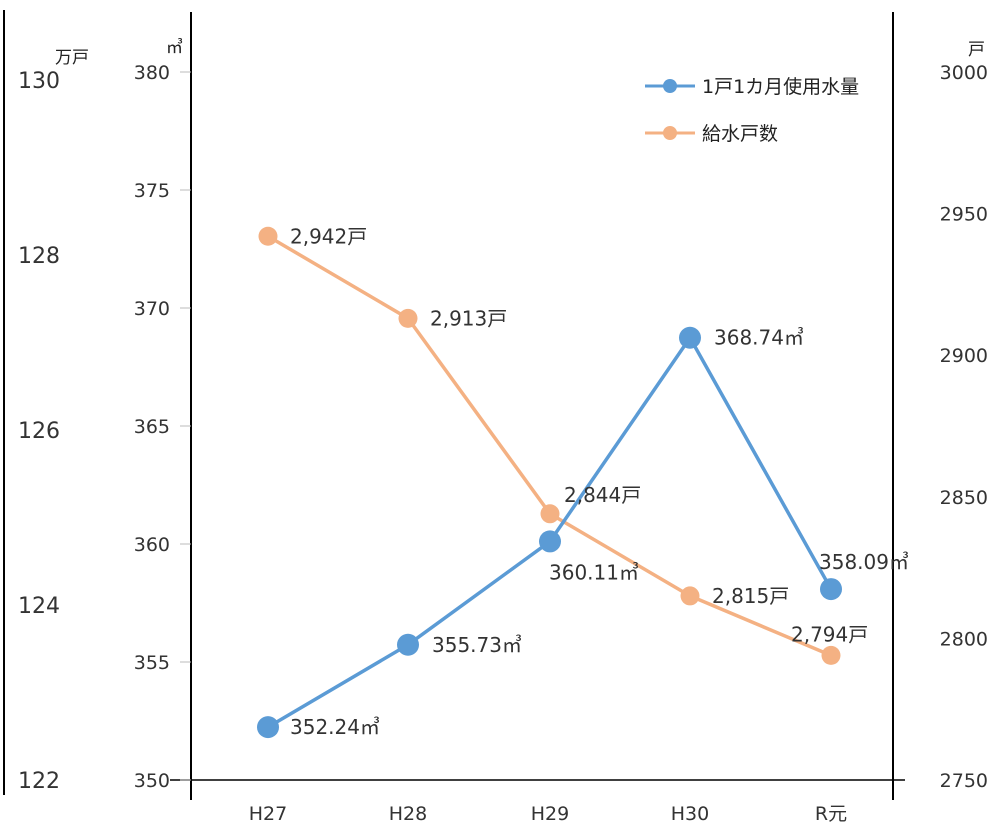 The height and width of the screenshot is (829, 992). What do you see at coordinates (740, 134) in the screenshot?
I see `legend-label-households: 給水戸数` at bounding box center [740, 134].